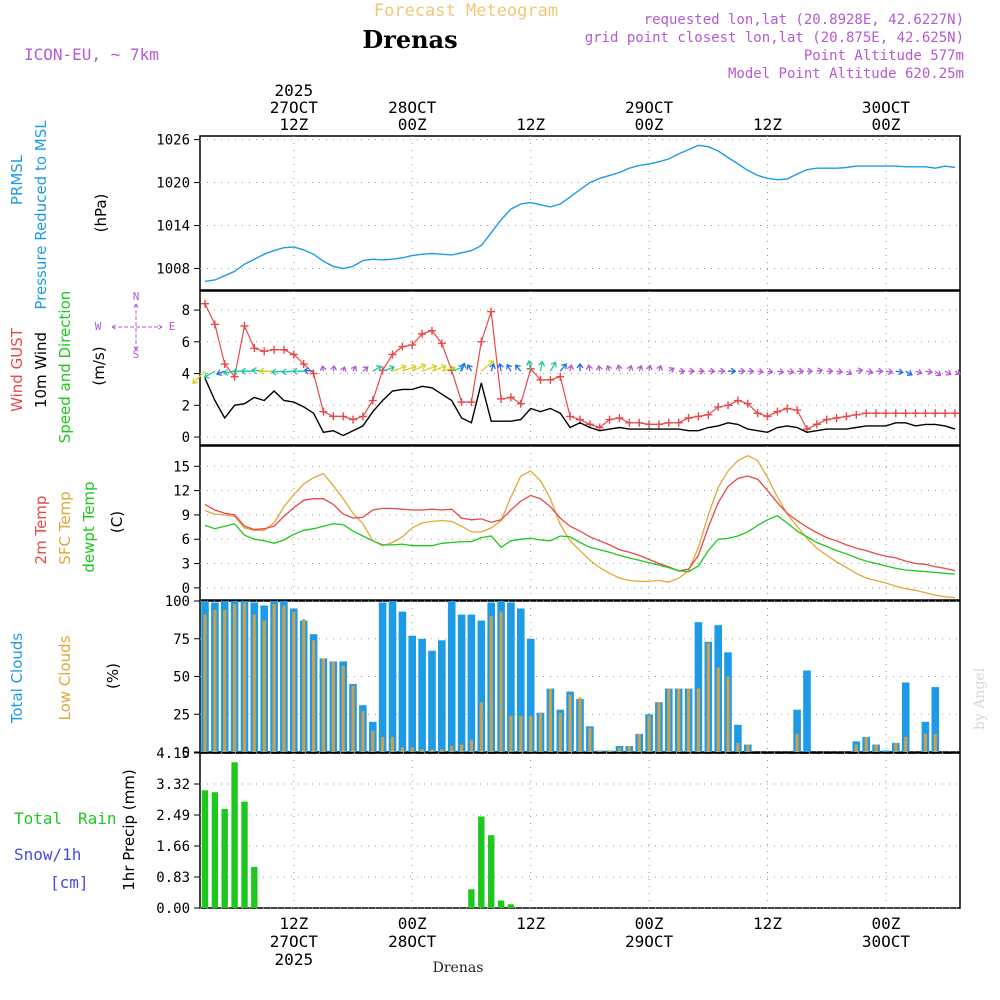 The height and width of the screenshot is (1000, 1000). I want to click on precipitation-ytick-label: 0.83, so click(173, 878).